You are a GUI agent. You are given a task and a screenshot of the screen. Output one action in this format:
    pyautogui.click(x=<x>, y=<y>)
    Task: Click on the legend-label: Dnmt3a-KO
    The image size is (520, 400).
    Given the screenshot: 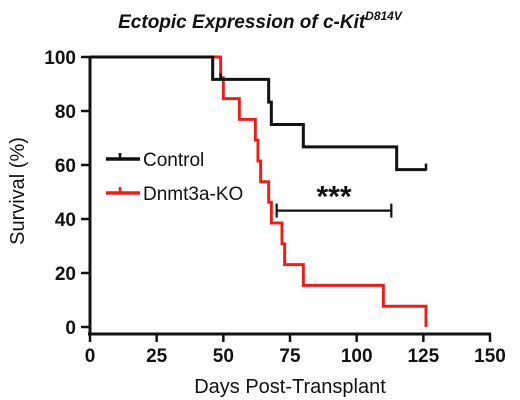 What is the action you would take?
    pyautogui.click(x=193, y=194)
    